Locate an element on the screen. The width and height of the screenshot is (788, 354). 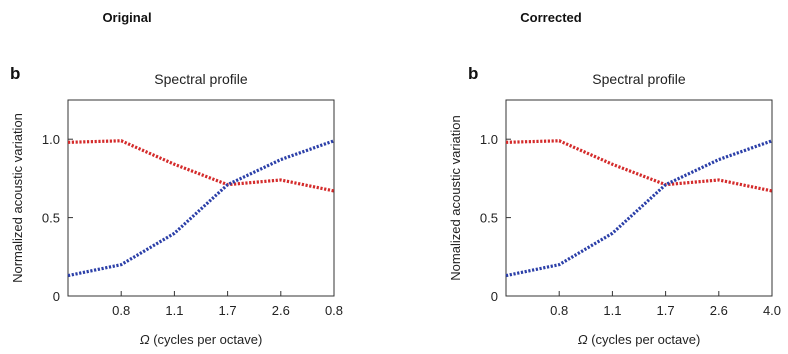
panel-heading: Corrected is located at coordinates (551, 17).